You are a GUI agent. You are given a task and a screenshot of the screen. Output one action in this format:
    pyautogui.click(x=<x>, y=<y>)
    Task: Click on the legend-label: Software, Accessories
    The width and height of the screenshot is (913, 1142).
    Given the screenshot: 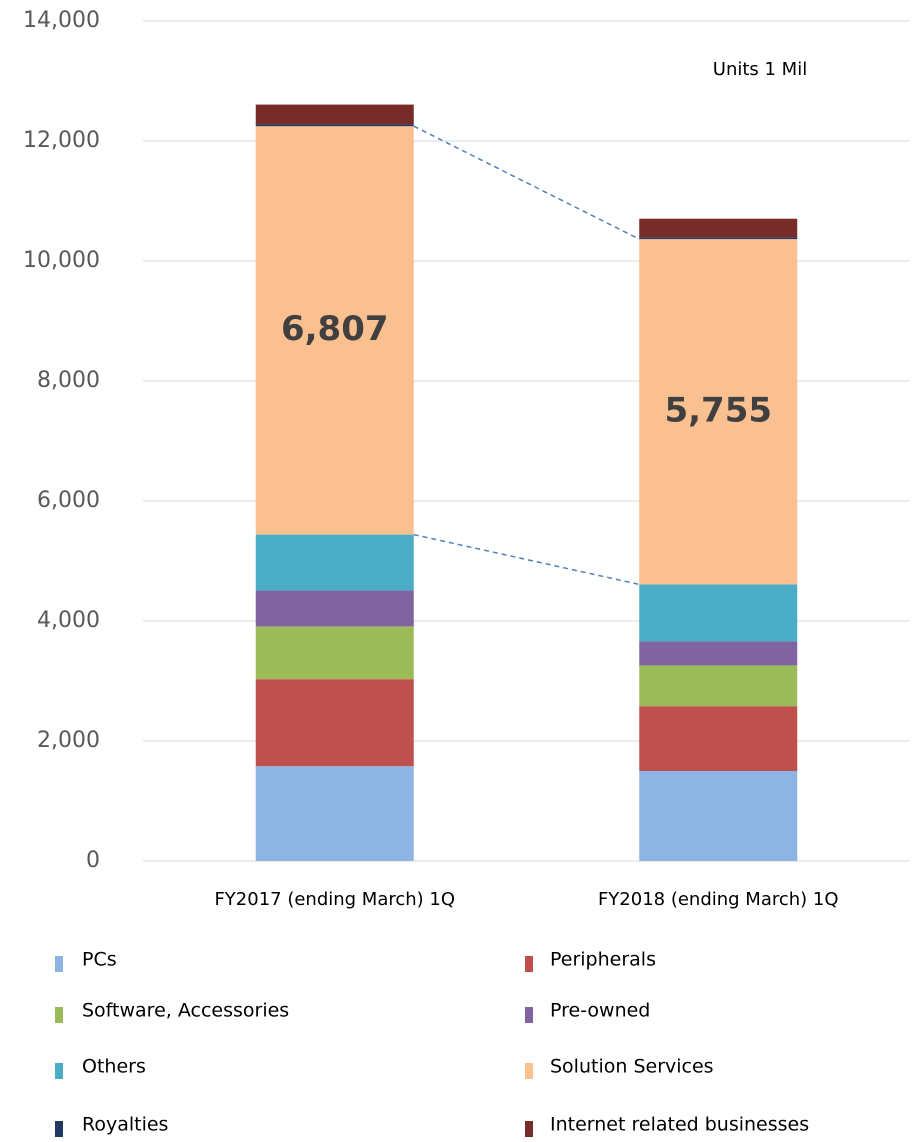 What is the action you would take?
    pyautogui.click(x=185, y=1011)
    